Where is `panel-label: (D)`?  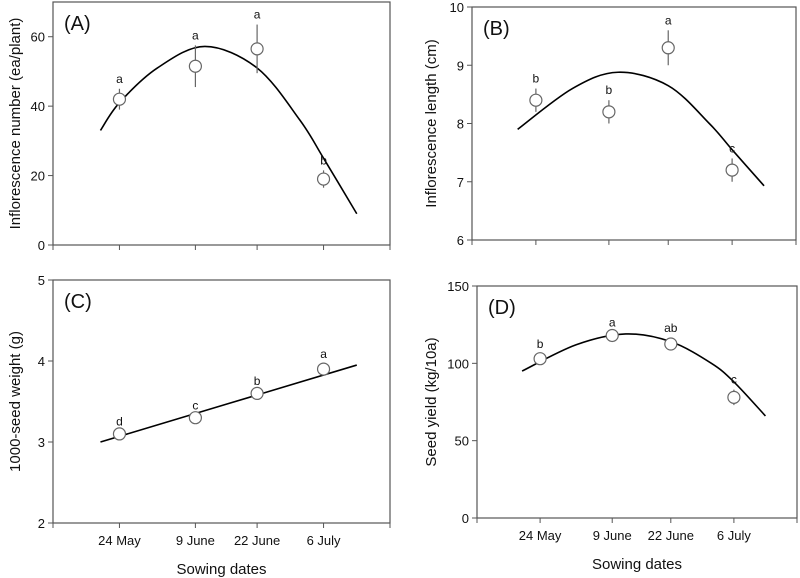 panel-label: (D) is located at coordinates (502, 308).